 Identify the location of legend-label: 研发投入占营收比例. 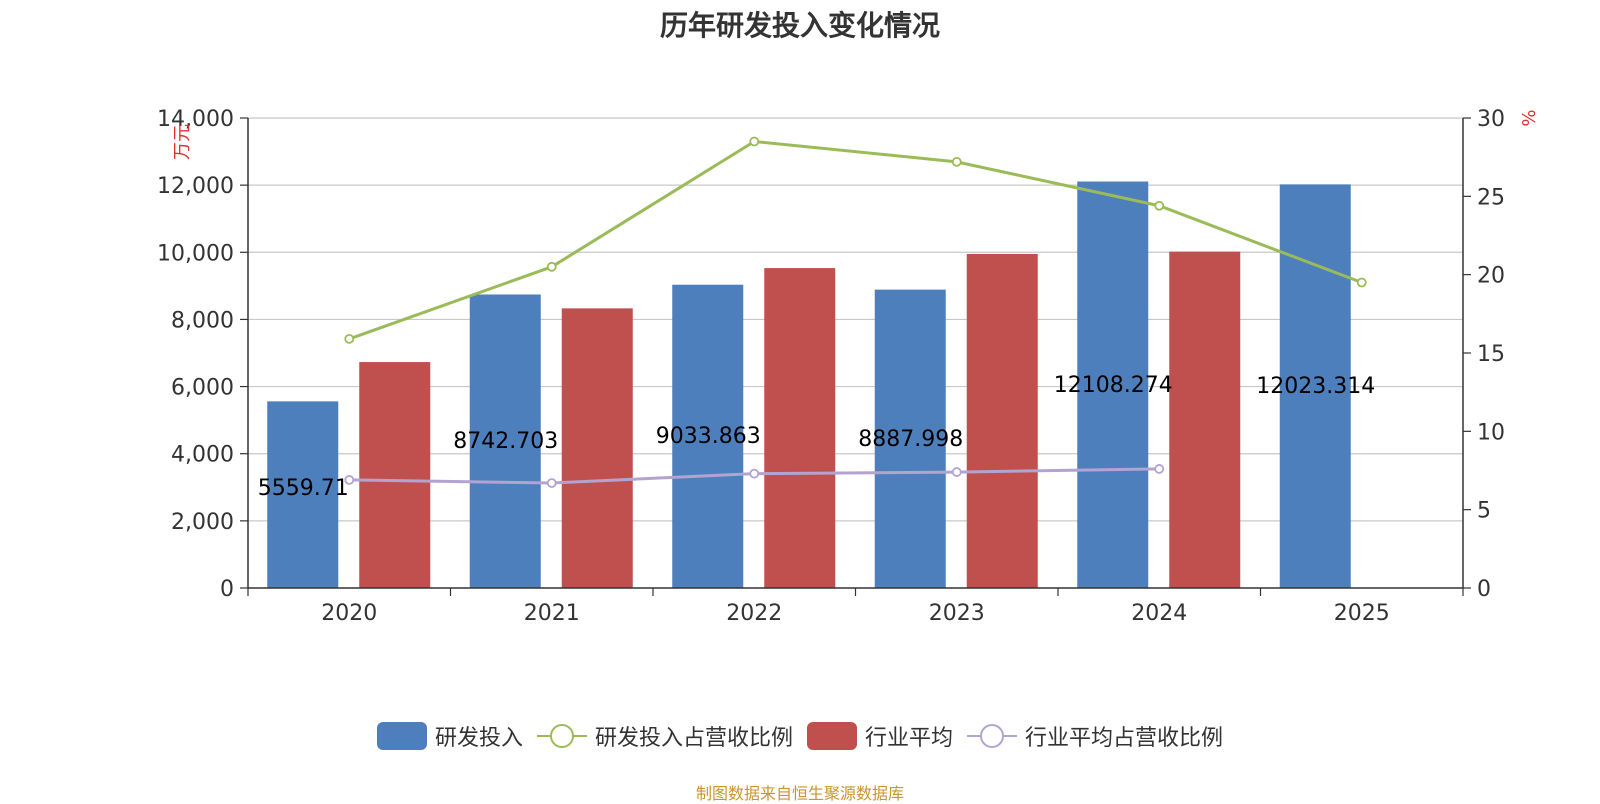
(693, 738).